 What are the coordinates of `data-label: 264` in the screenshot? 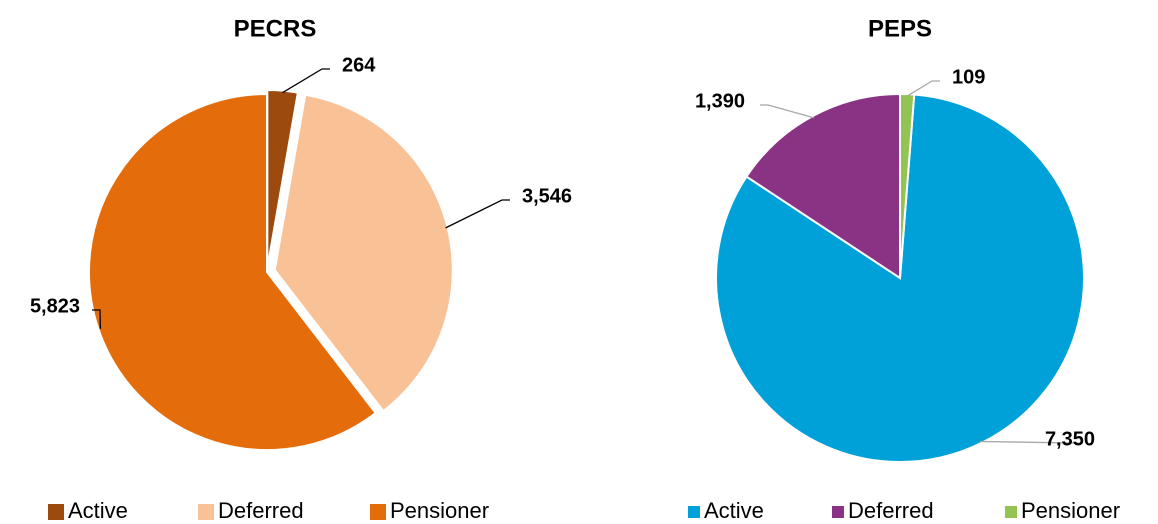 It's located at (359, 65).